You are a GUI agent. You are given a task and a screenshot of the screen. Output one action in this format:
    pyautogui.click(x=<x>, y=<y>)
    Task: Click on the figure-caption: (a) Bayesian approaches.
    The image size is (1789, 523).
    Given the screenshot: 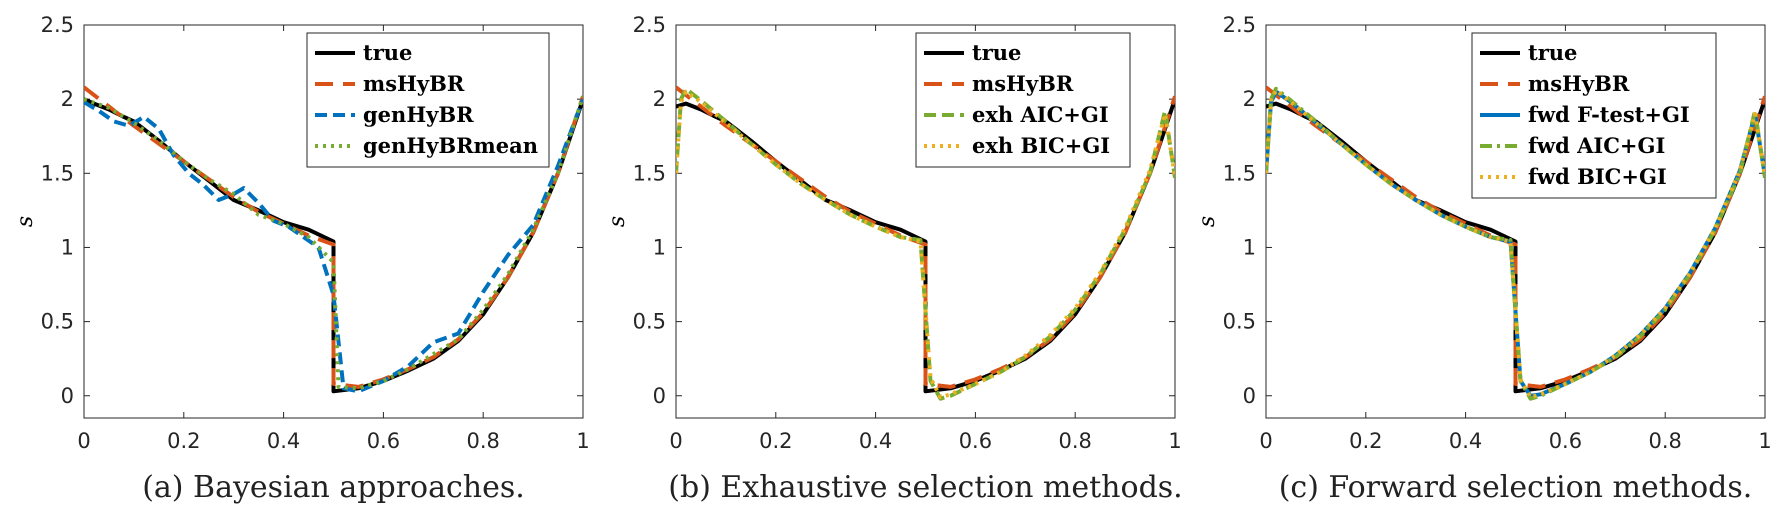 What is the action you would take?
    pyautogui.click(x=333, y=487)
    